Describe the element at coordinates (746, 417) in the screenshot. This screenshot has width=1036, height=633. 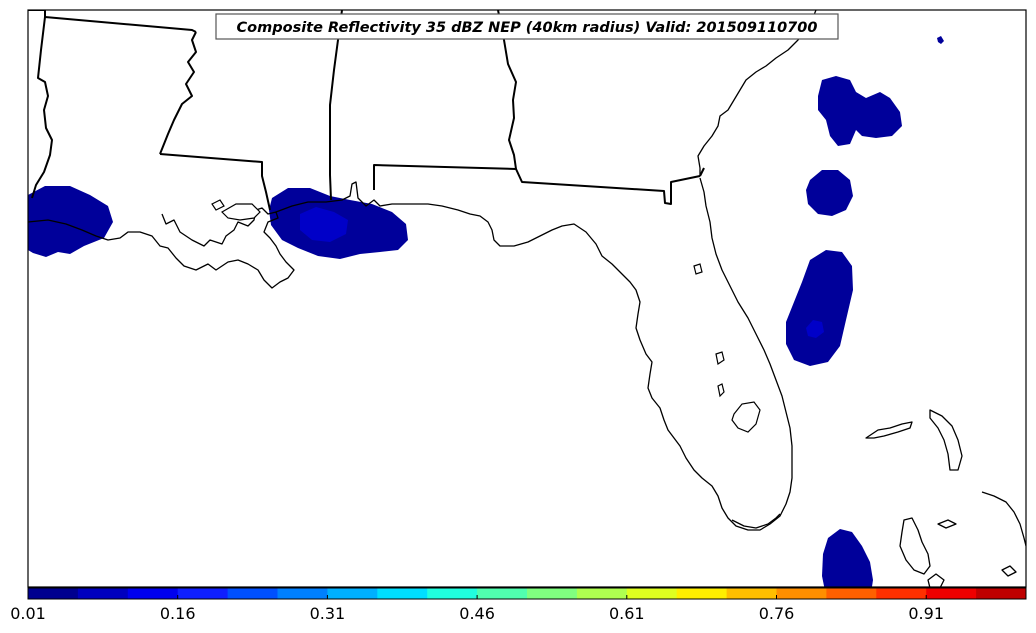
I see `lake-okeechobee` at that location.